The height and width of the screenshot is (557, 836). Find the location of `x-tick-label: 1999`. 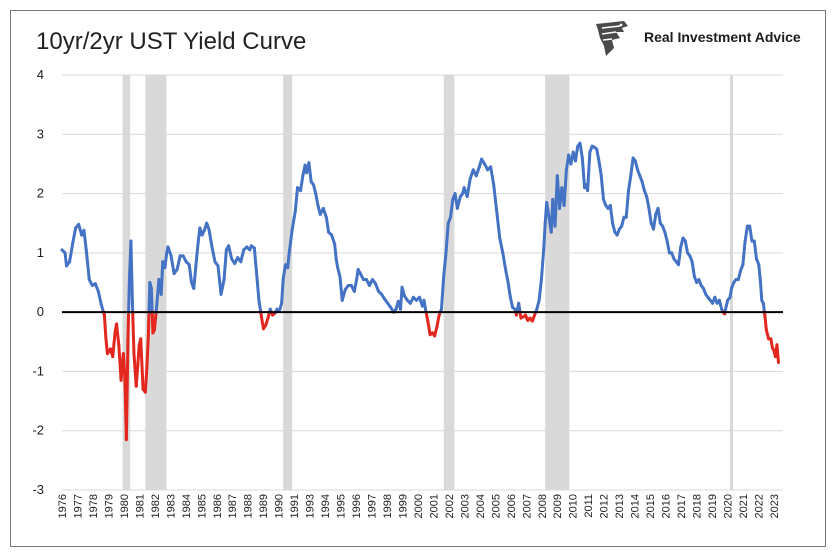

x-tick-label: 1999 is located at coordinates (403, 506).